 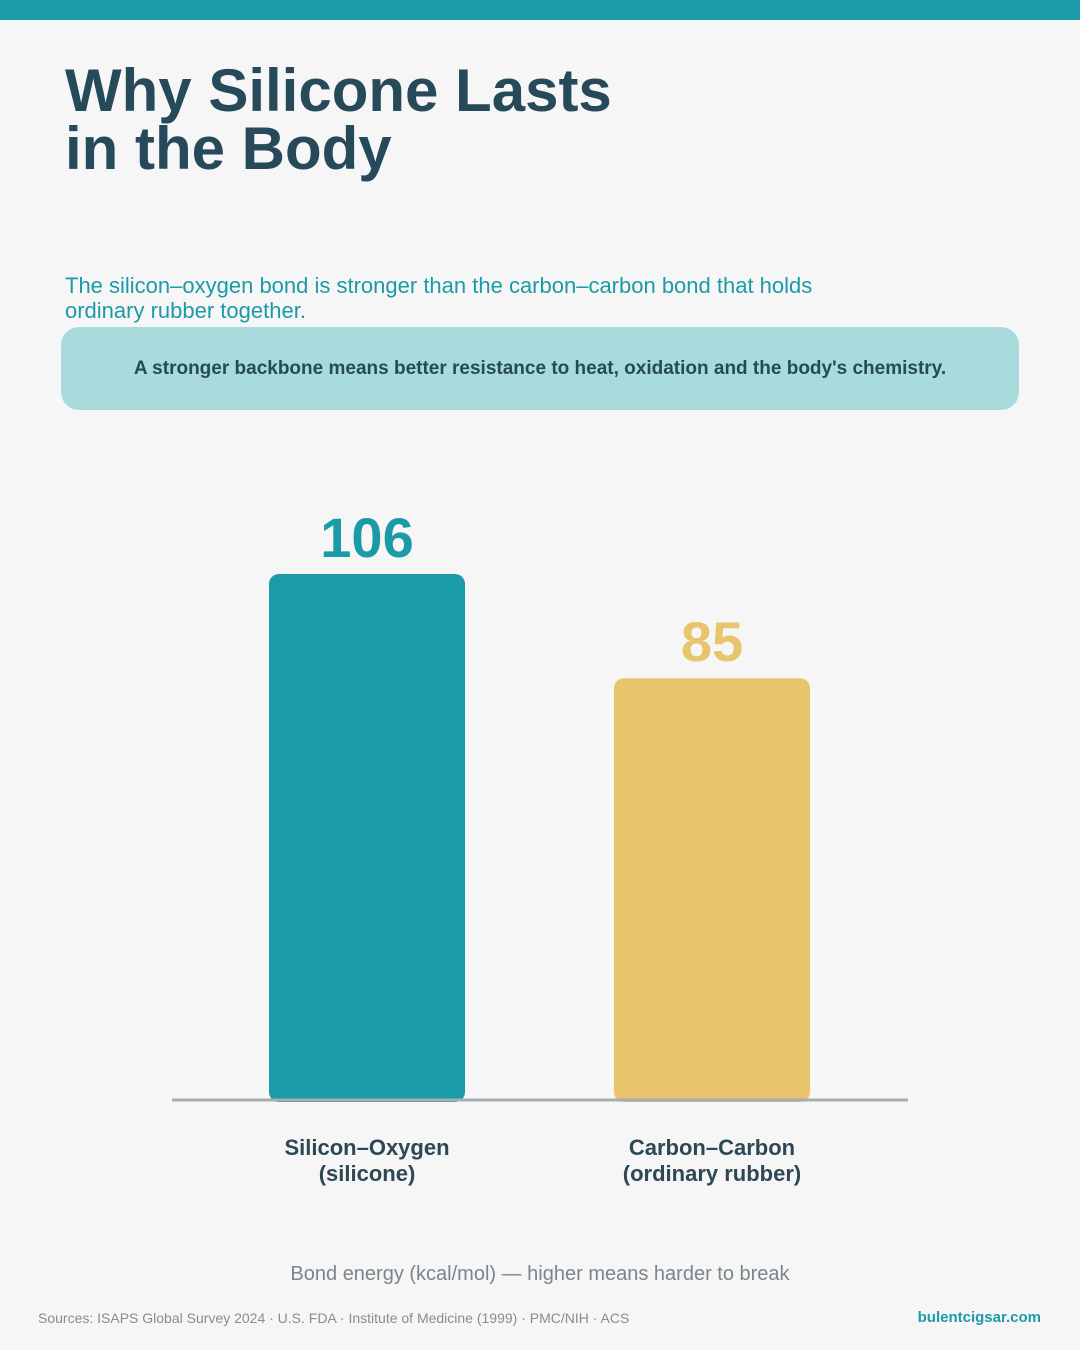 What do you see at coordinates (367, 1160) in the screenshot?
I see `x-tick-label: Silicon–Oxygen (silicone)` at bounding box center [367, 1160].